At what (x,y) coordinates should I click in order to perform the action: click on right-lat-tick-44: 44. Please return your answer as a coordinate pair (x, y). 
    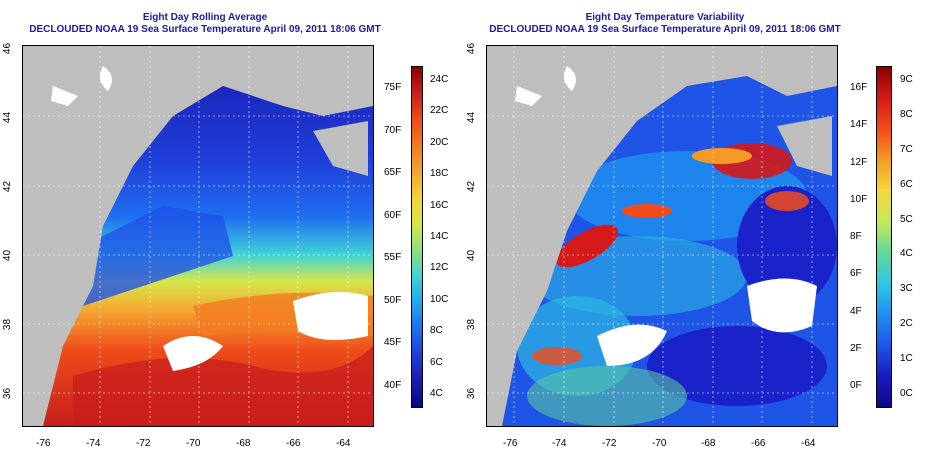
    Looking at the image, I should click on (472, 117).